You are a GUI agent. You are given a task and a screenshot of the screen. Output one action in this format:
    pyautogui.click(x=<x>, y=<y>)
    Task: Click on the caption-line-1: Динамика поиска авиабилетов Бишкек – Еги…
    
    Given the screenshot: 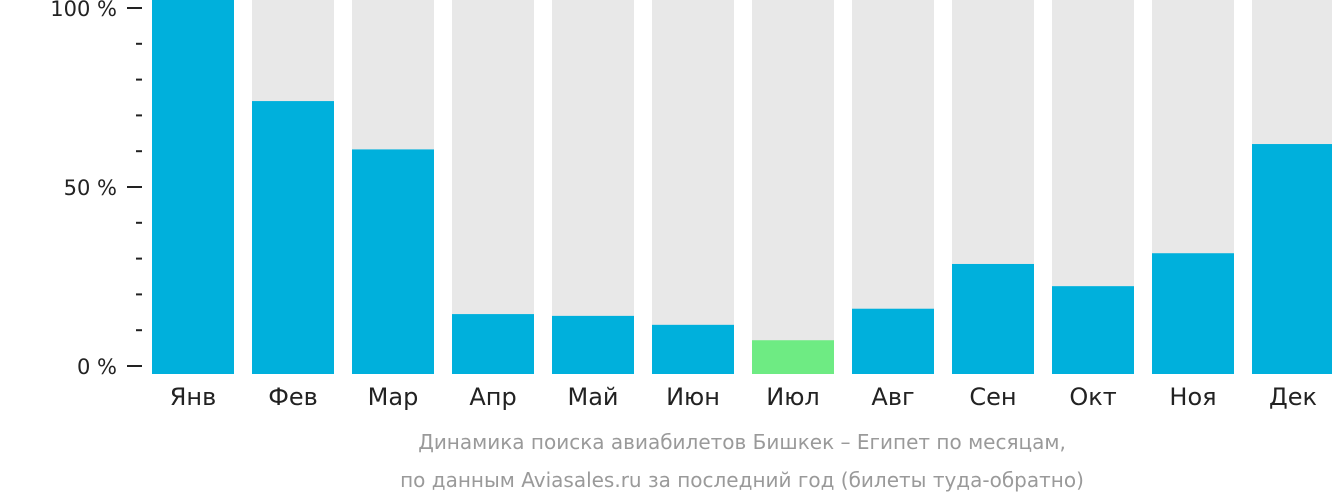 What is the action you would take?
    pyautogui.click(x=742, y=442)
    